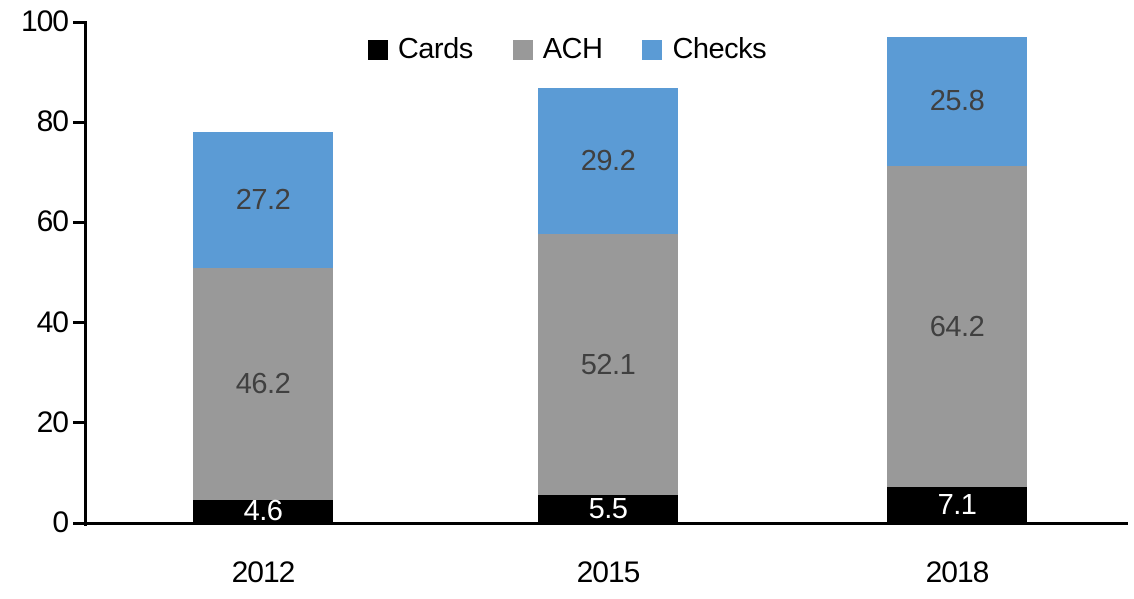 This screenshot has height=599, width=1134. Describe the element at coordinates (719, 49) in the screenshot. I see `legend-label-checks: Checks` at that location.